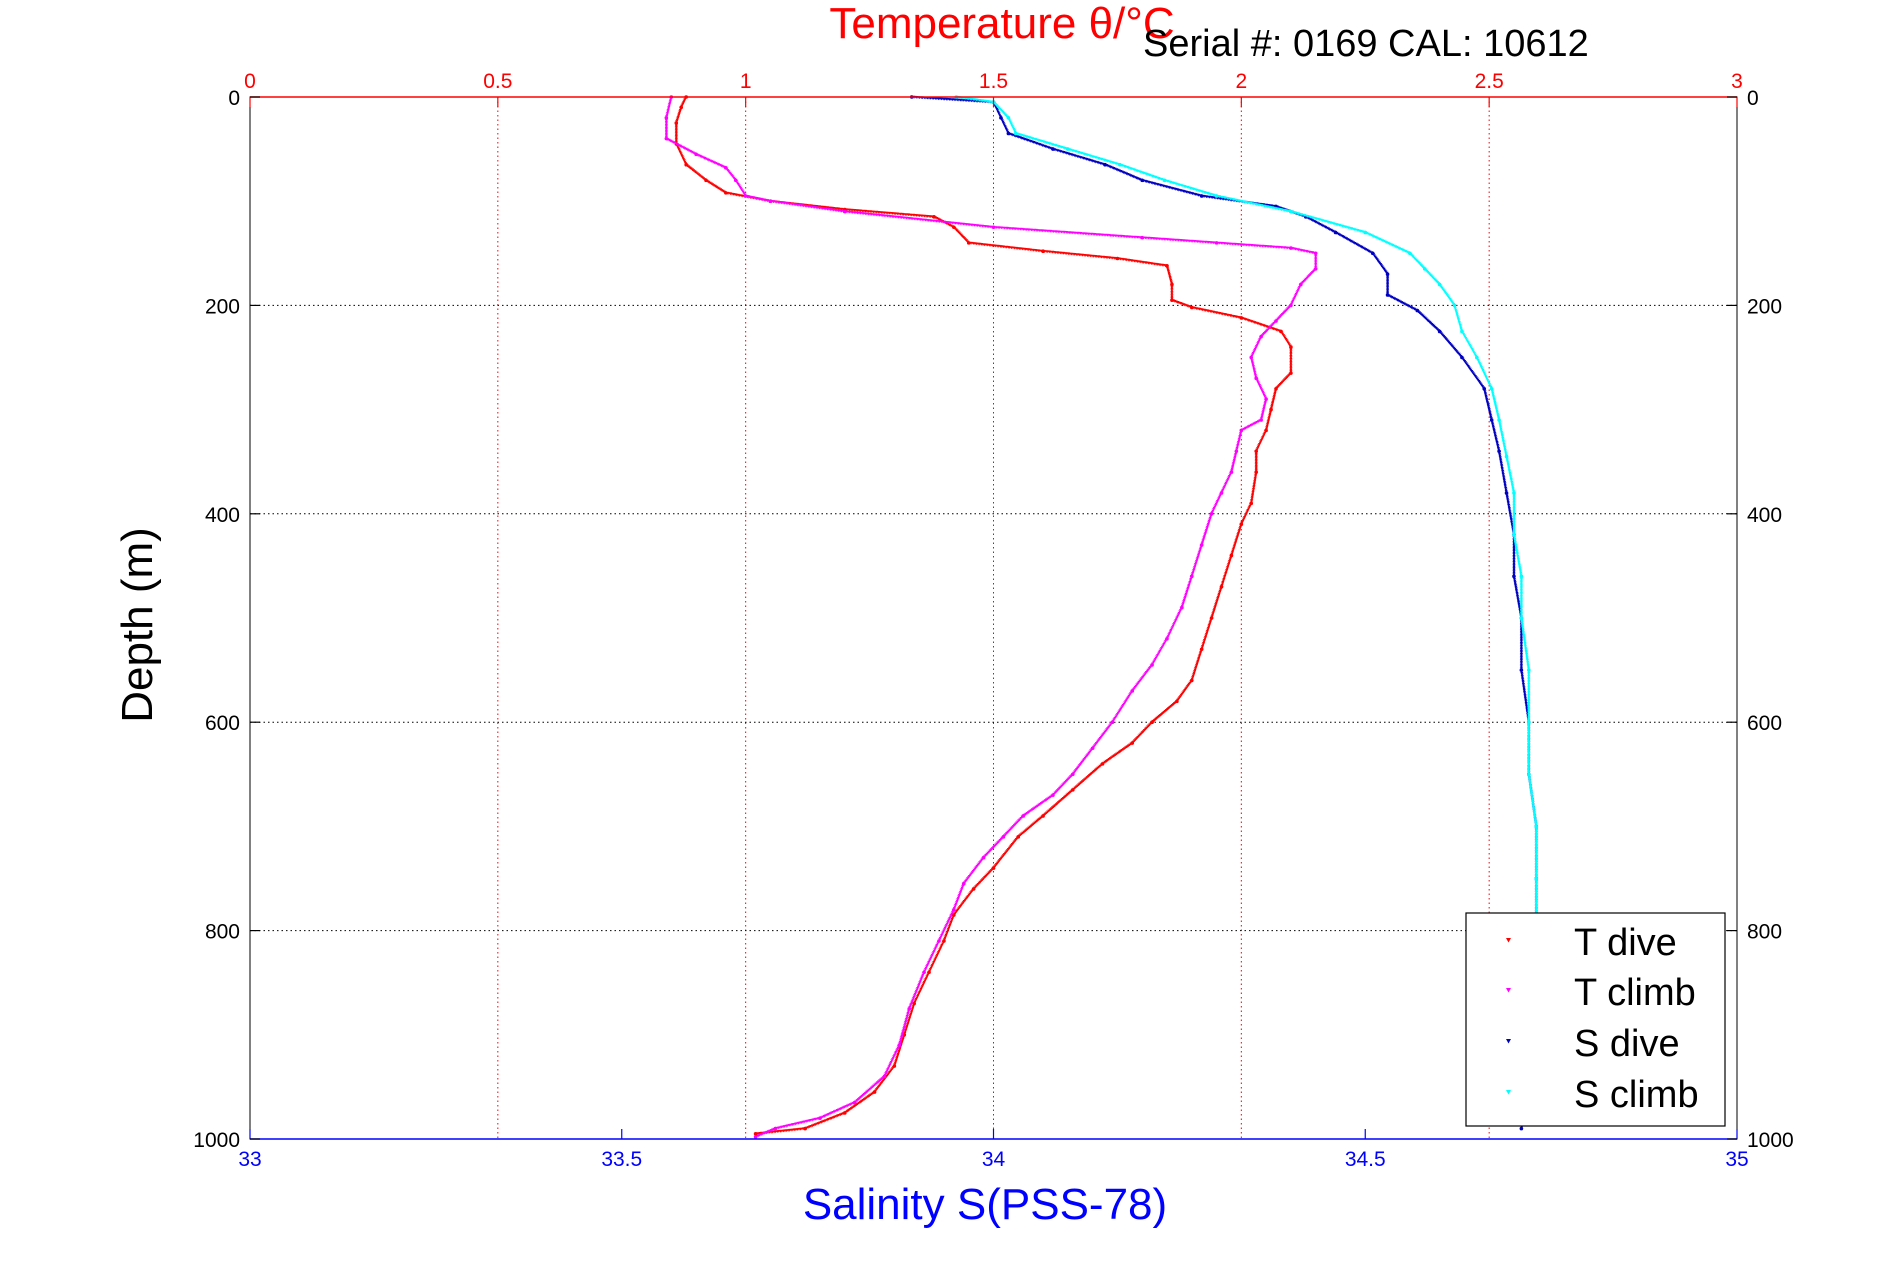 The width and height of the screenshot is (1891, 1262). Describe the element at coordinates (222, 723) in the screenshot. I see `depth-tick-label-left: 600` at that location.